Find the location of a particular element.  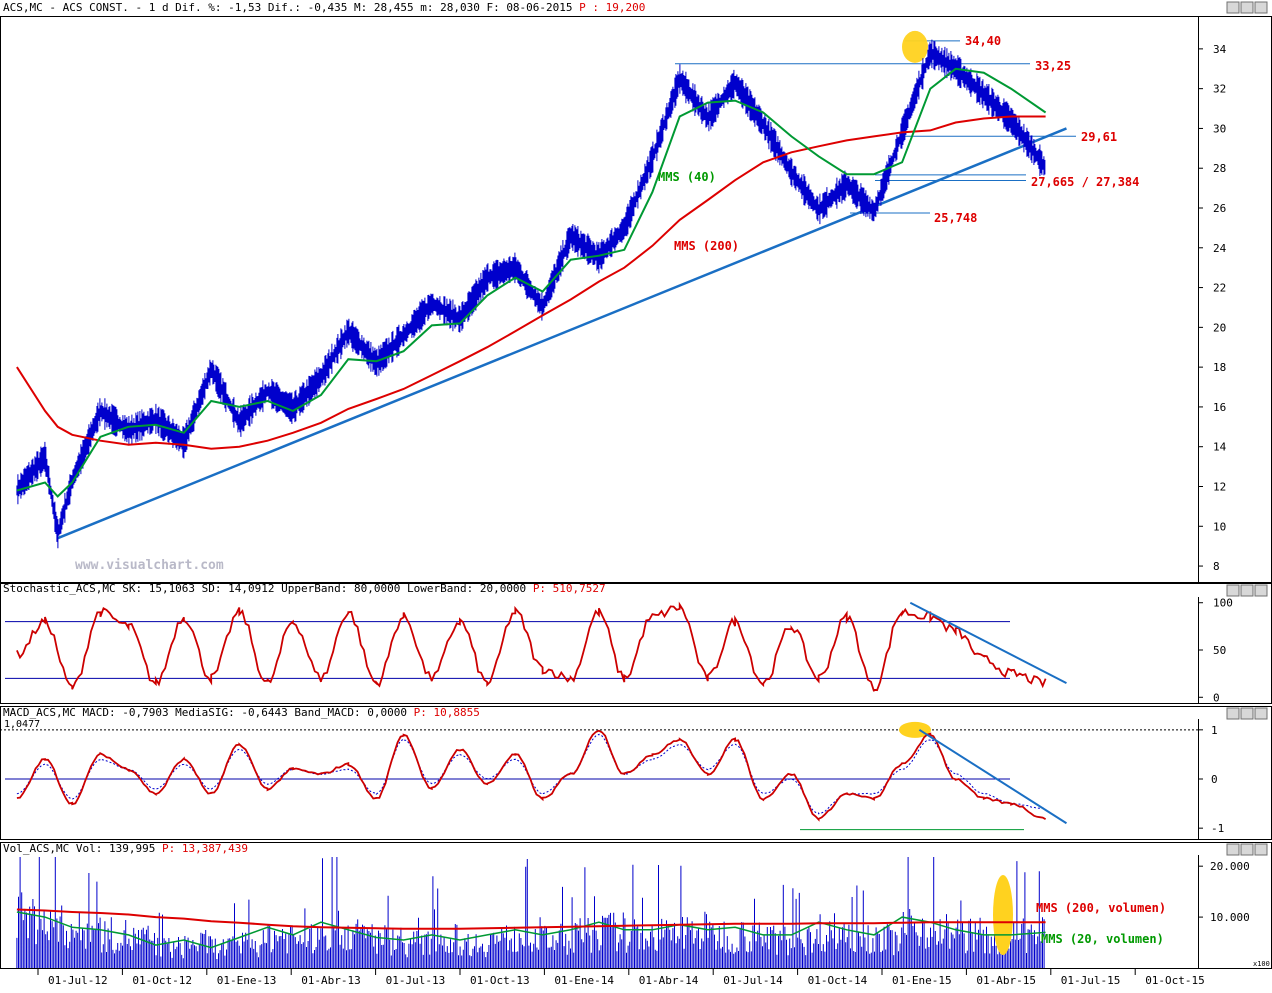

macd-window-buttons is located at coordinates (1247, 713).